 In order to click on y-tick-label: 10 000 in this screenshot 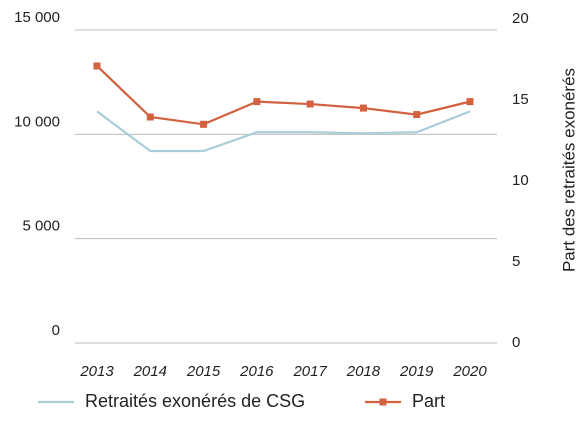, I will do `click(37, 121)`.